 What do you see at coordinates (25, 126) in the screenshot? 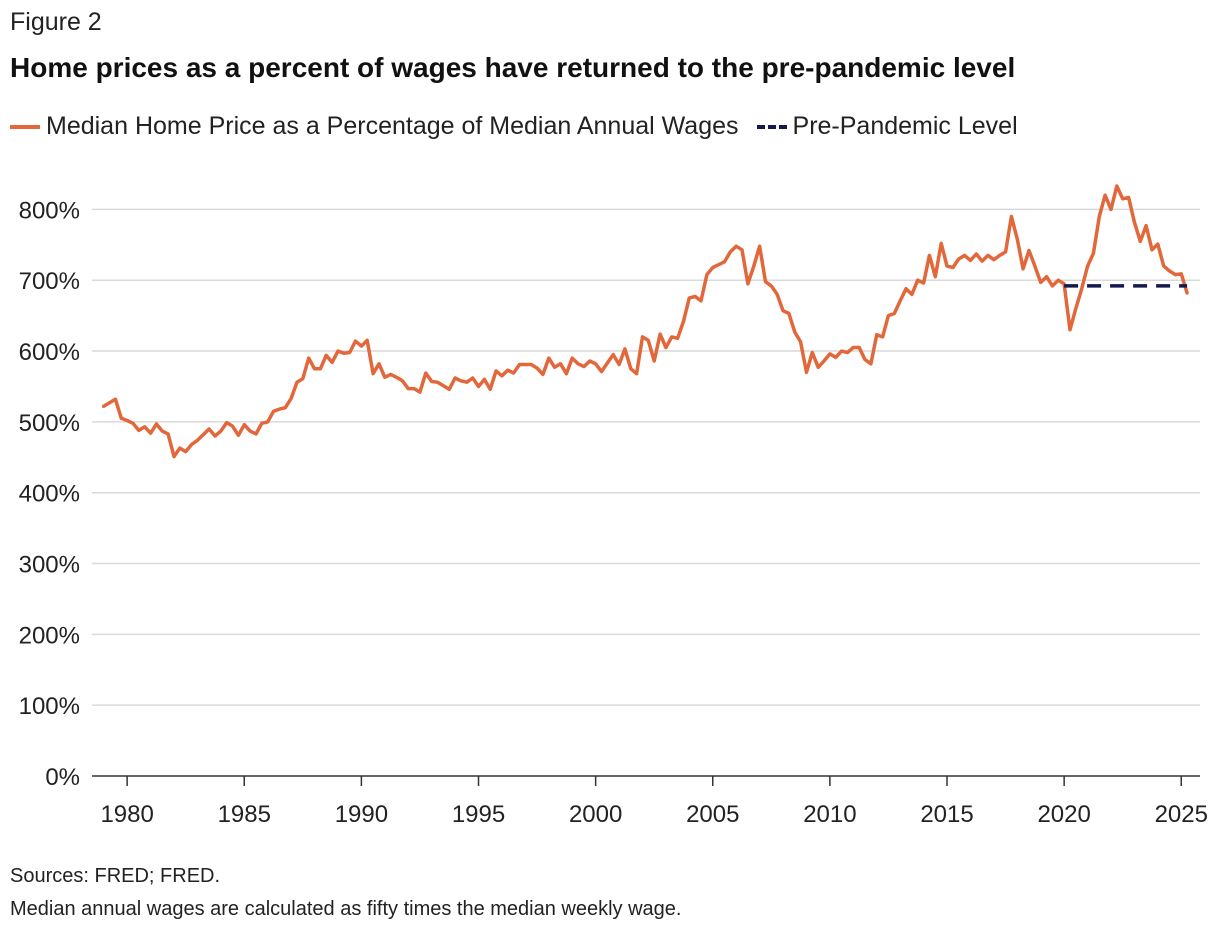
I see `legend-swatch-home-price` at bounding box center [25, 126].